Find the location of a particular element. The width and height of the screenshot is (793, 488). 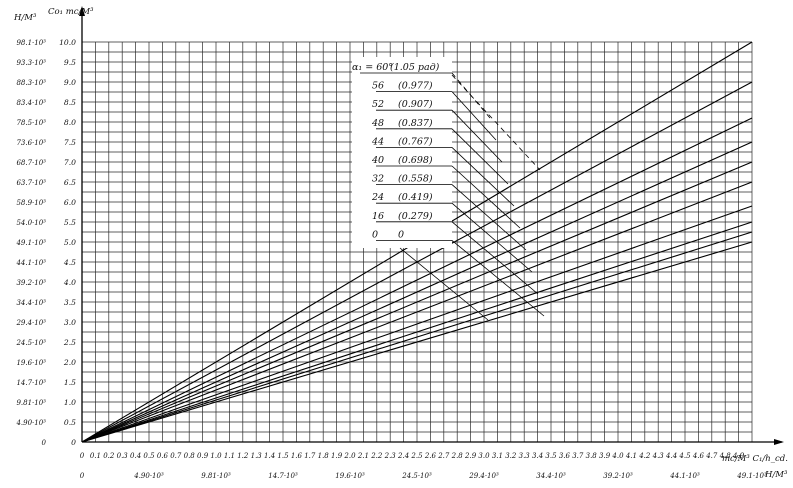

y-tick-primary-5: 2.5 is located at coordinates (69, 342).